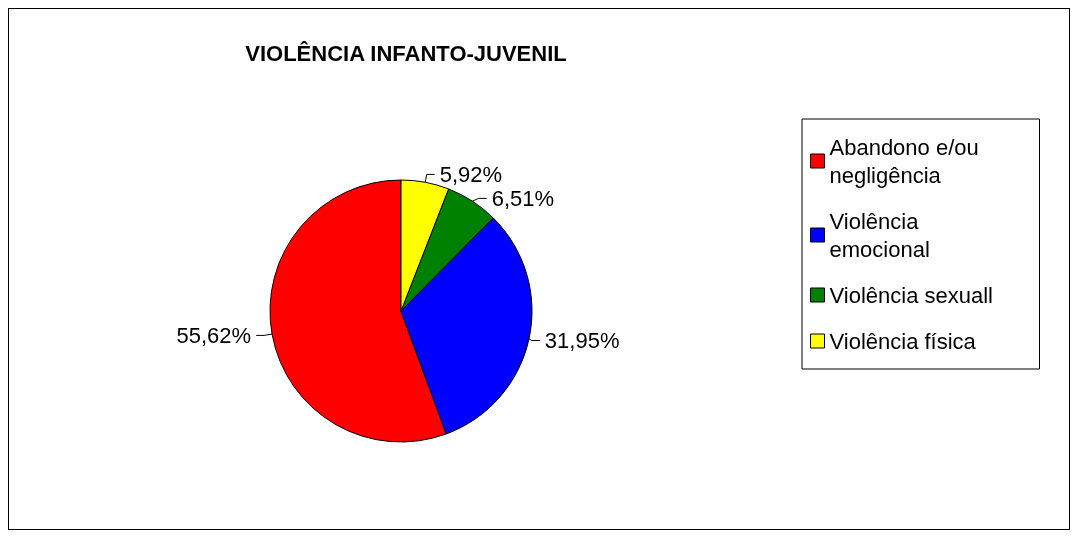 This screenshot has width=1080, height=540. Describe the element at coordinates (879, 235) in the screenshot. I see `legend-label: Violência emocional` at that location.